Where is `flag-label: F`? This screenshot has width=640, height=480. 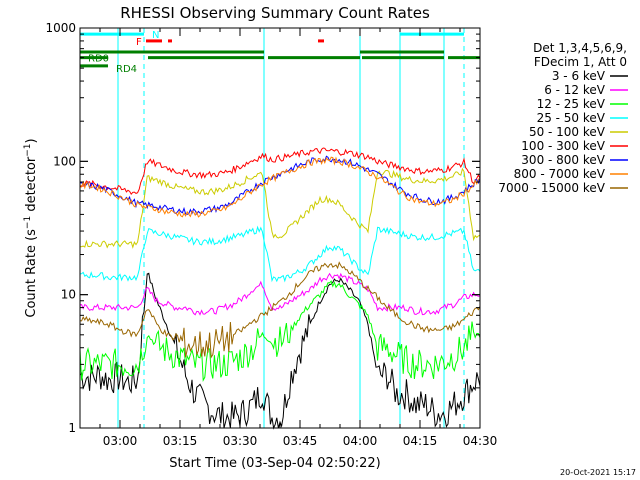
flag-label: F is located at coordinates (139, 42).